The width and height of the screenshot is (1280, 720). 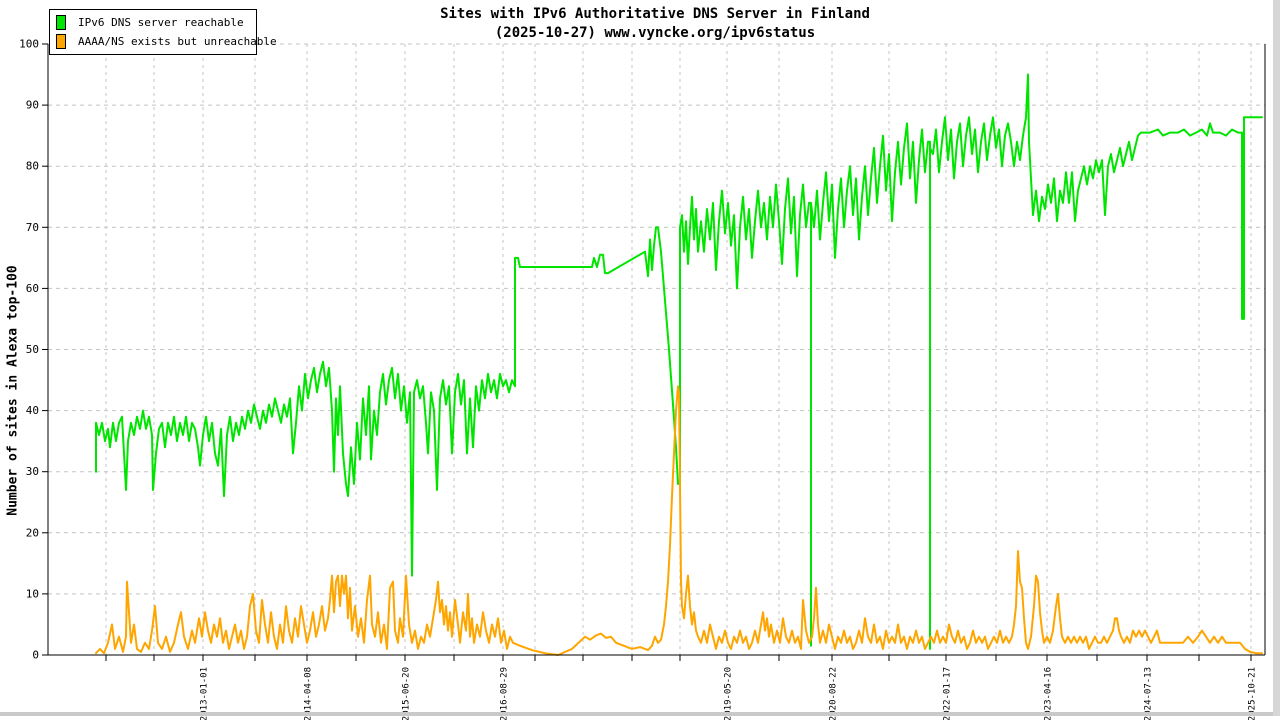 What do you see at coordinates (32, 105) in the screenshot?
I see `y-tick-label: 90` at bounding box center [32, 105].